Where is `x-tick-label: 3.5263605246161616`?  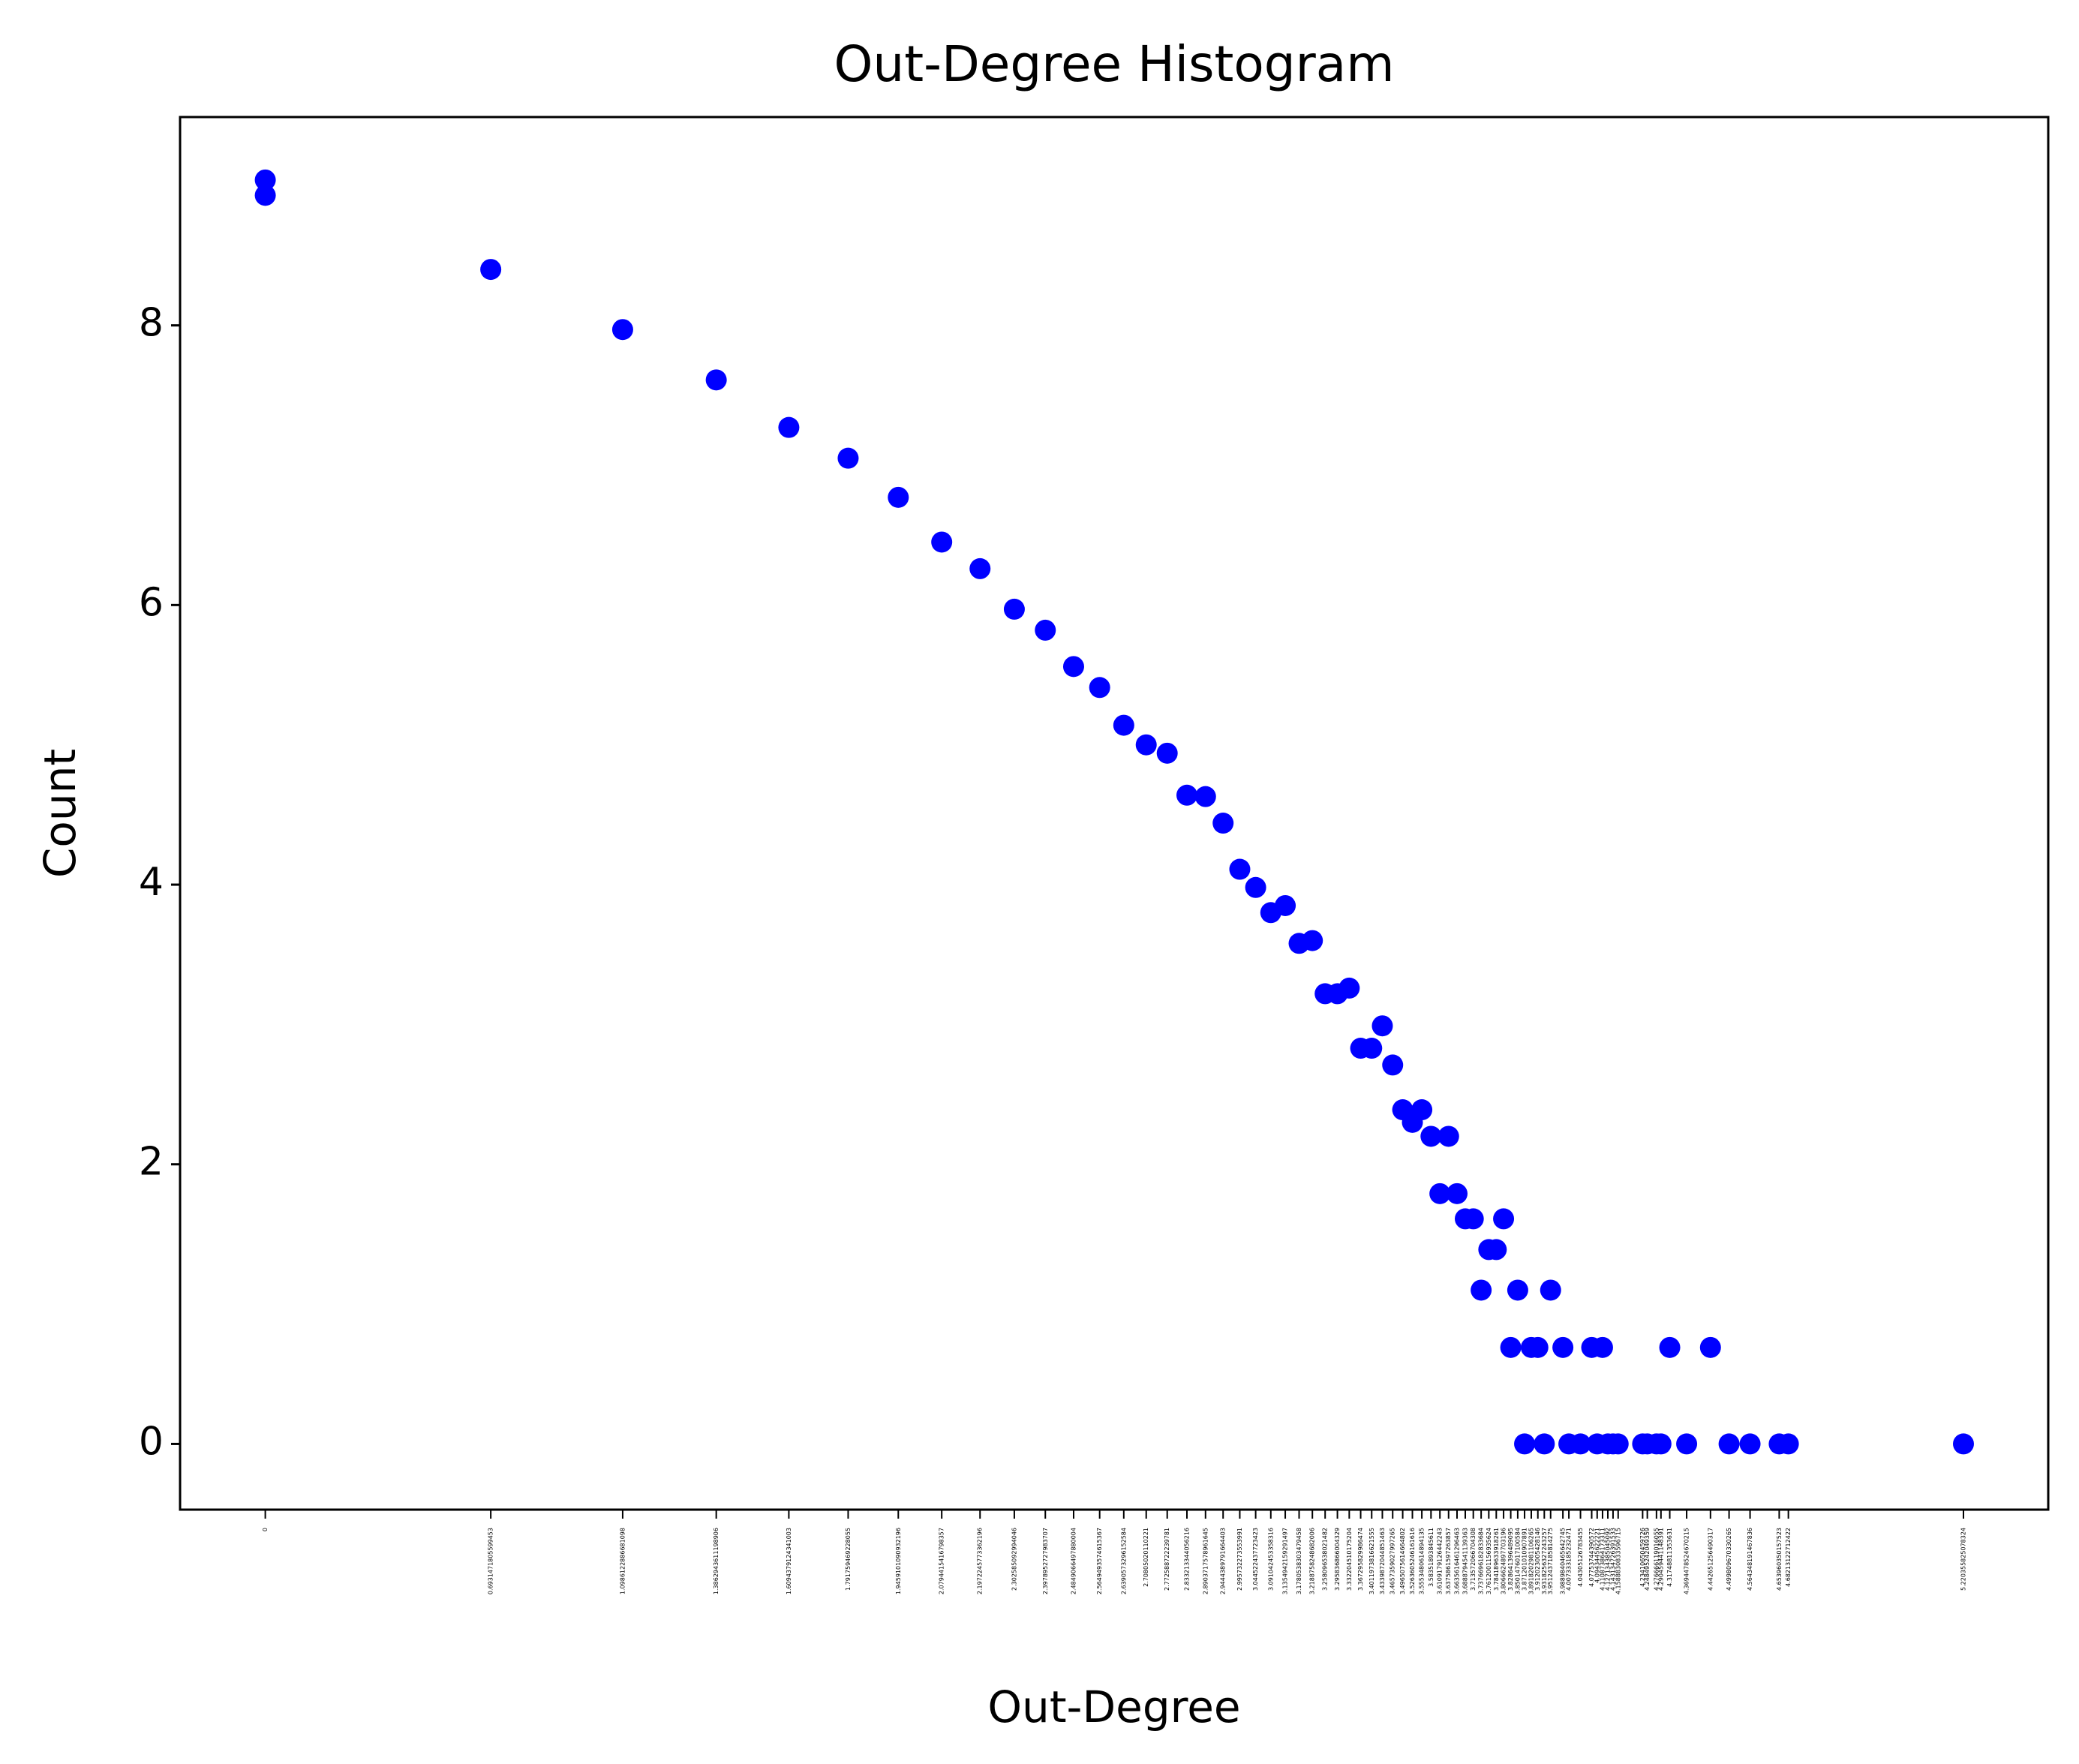
x-tick-label: 3.5263605246161616 is located at coordinates (1412, 1561).